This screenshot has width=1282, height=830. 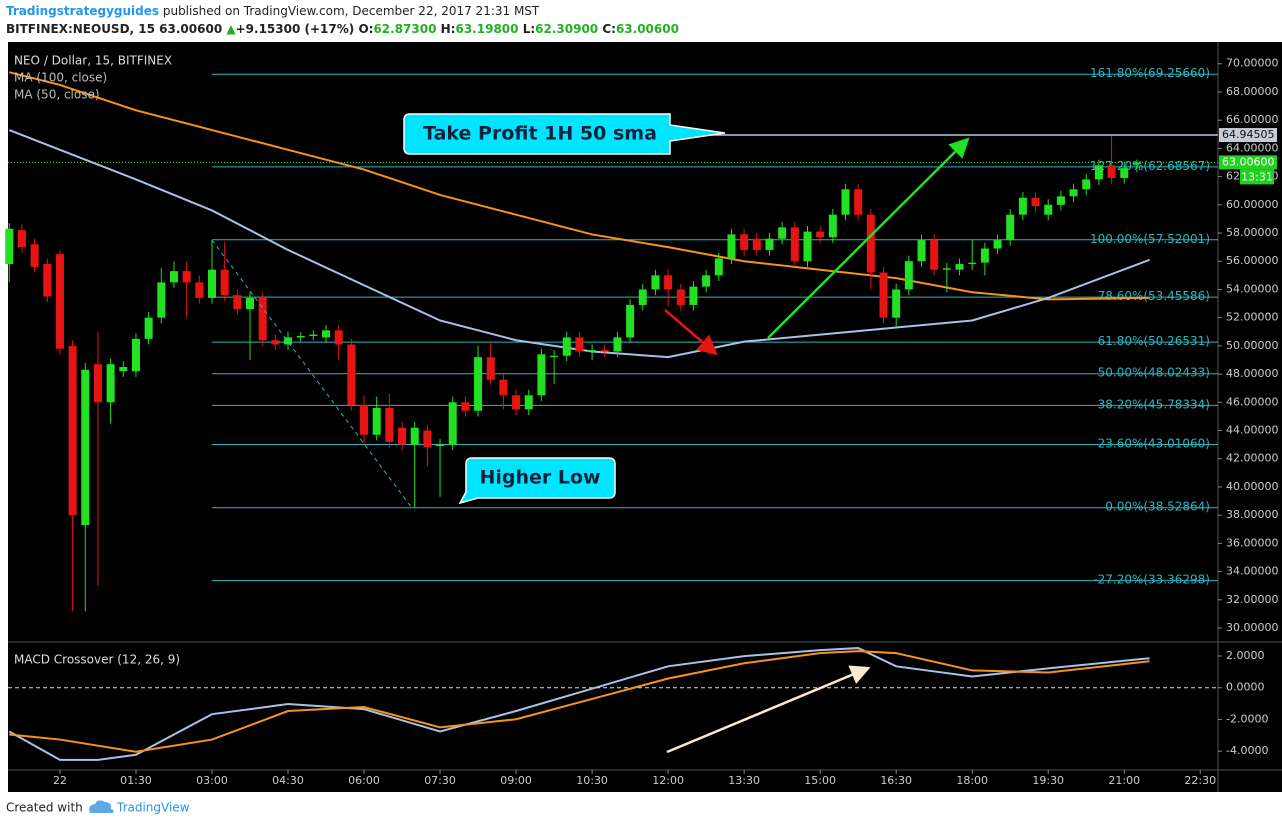 I want to click on author-link: Tradingstrategyguides, so click(x=82, y=11).